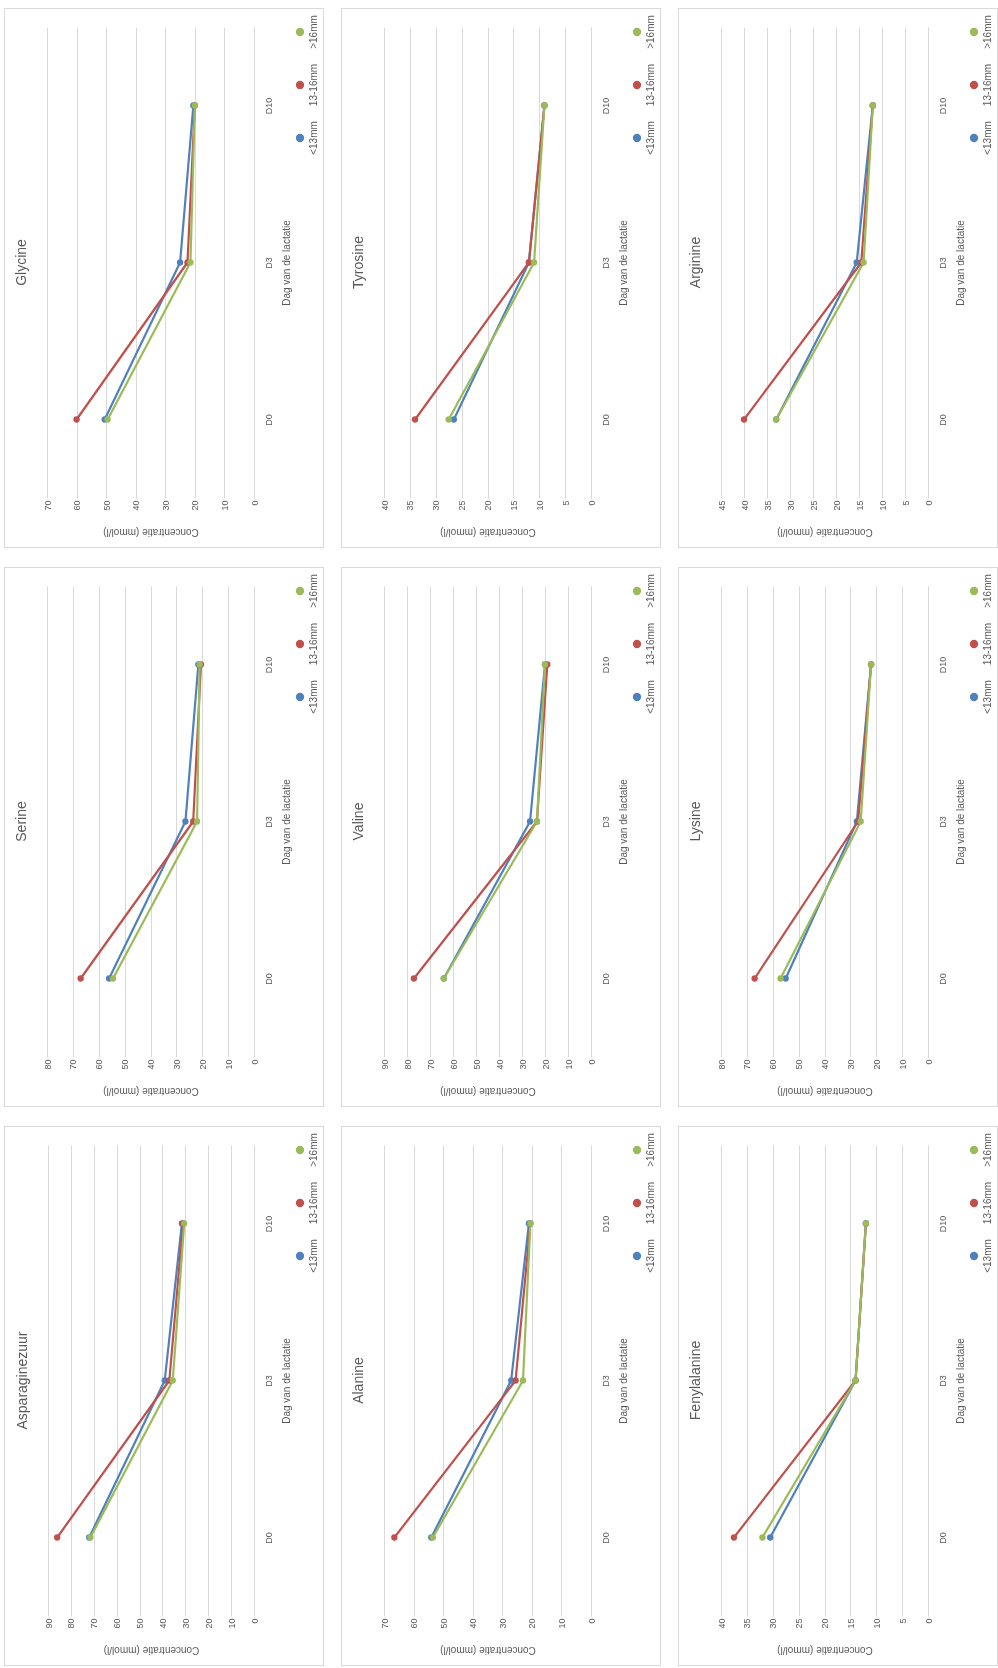 This screenshot has height=1668, width=998. Describe the element at coordinates (695, 821) in the screenshot. I see `text: Lysine` at that location.